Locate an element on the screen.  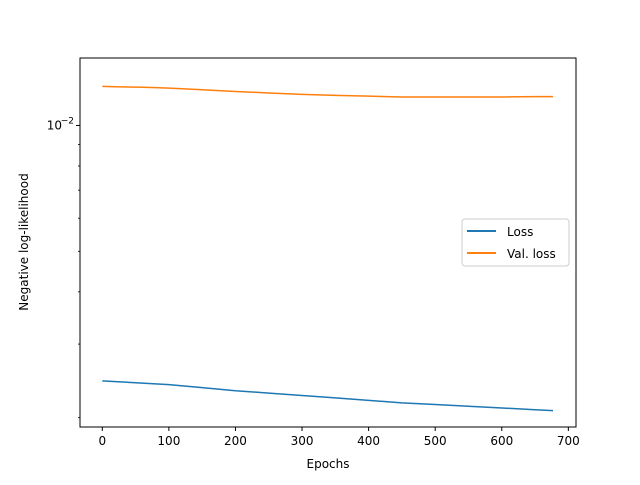
legend-label-loss: Loss is located at coordinates (520, 232).